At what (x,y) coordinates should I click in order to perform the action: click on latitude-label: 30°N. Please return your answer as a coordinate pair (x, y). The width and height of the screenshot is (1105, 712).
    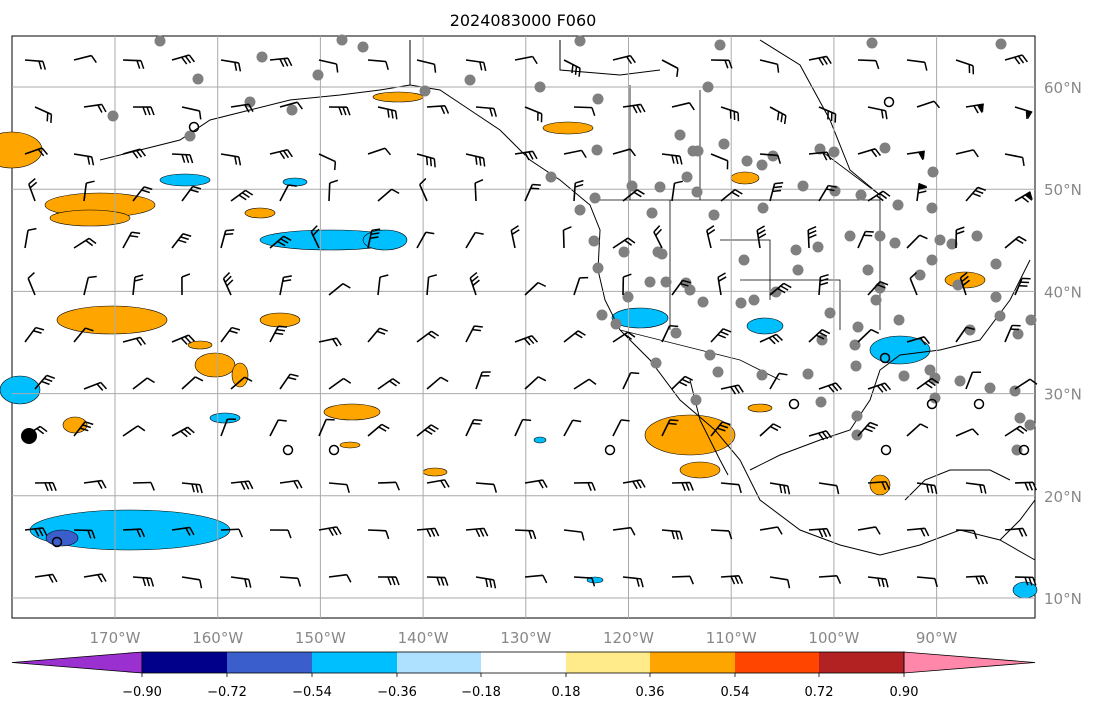
    Looking at the image, I should click on (1063, 395).